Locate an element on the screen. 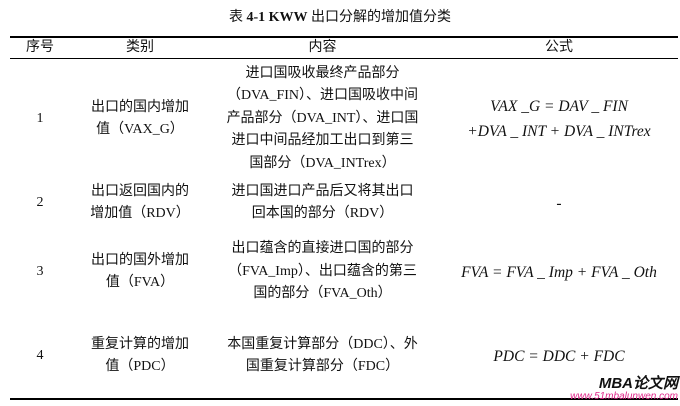 This screenshot has height=406, width=680. cell-category: 出口的国外增加 值（FVA） is located at coordinates (140, 272).